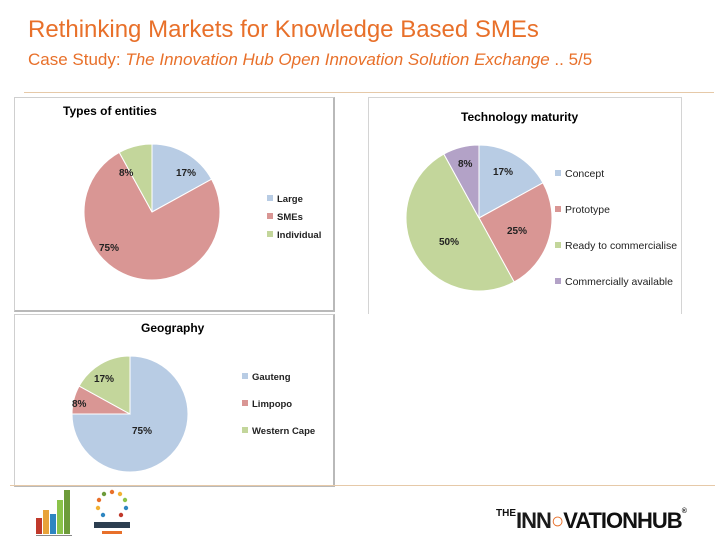 Image resolution: width=720 pixels, height=543 pixels. What do you see at coordinates (112, 513) in the screenshot?
I see `gauteng-logo-icon` at bounding box center [112, 513].